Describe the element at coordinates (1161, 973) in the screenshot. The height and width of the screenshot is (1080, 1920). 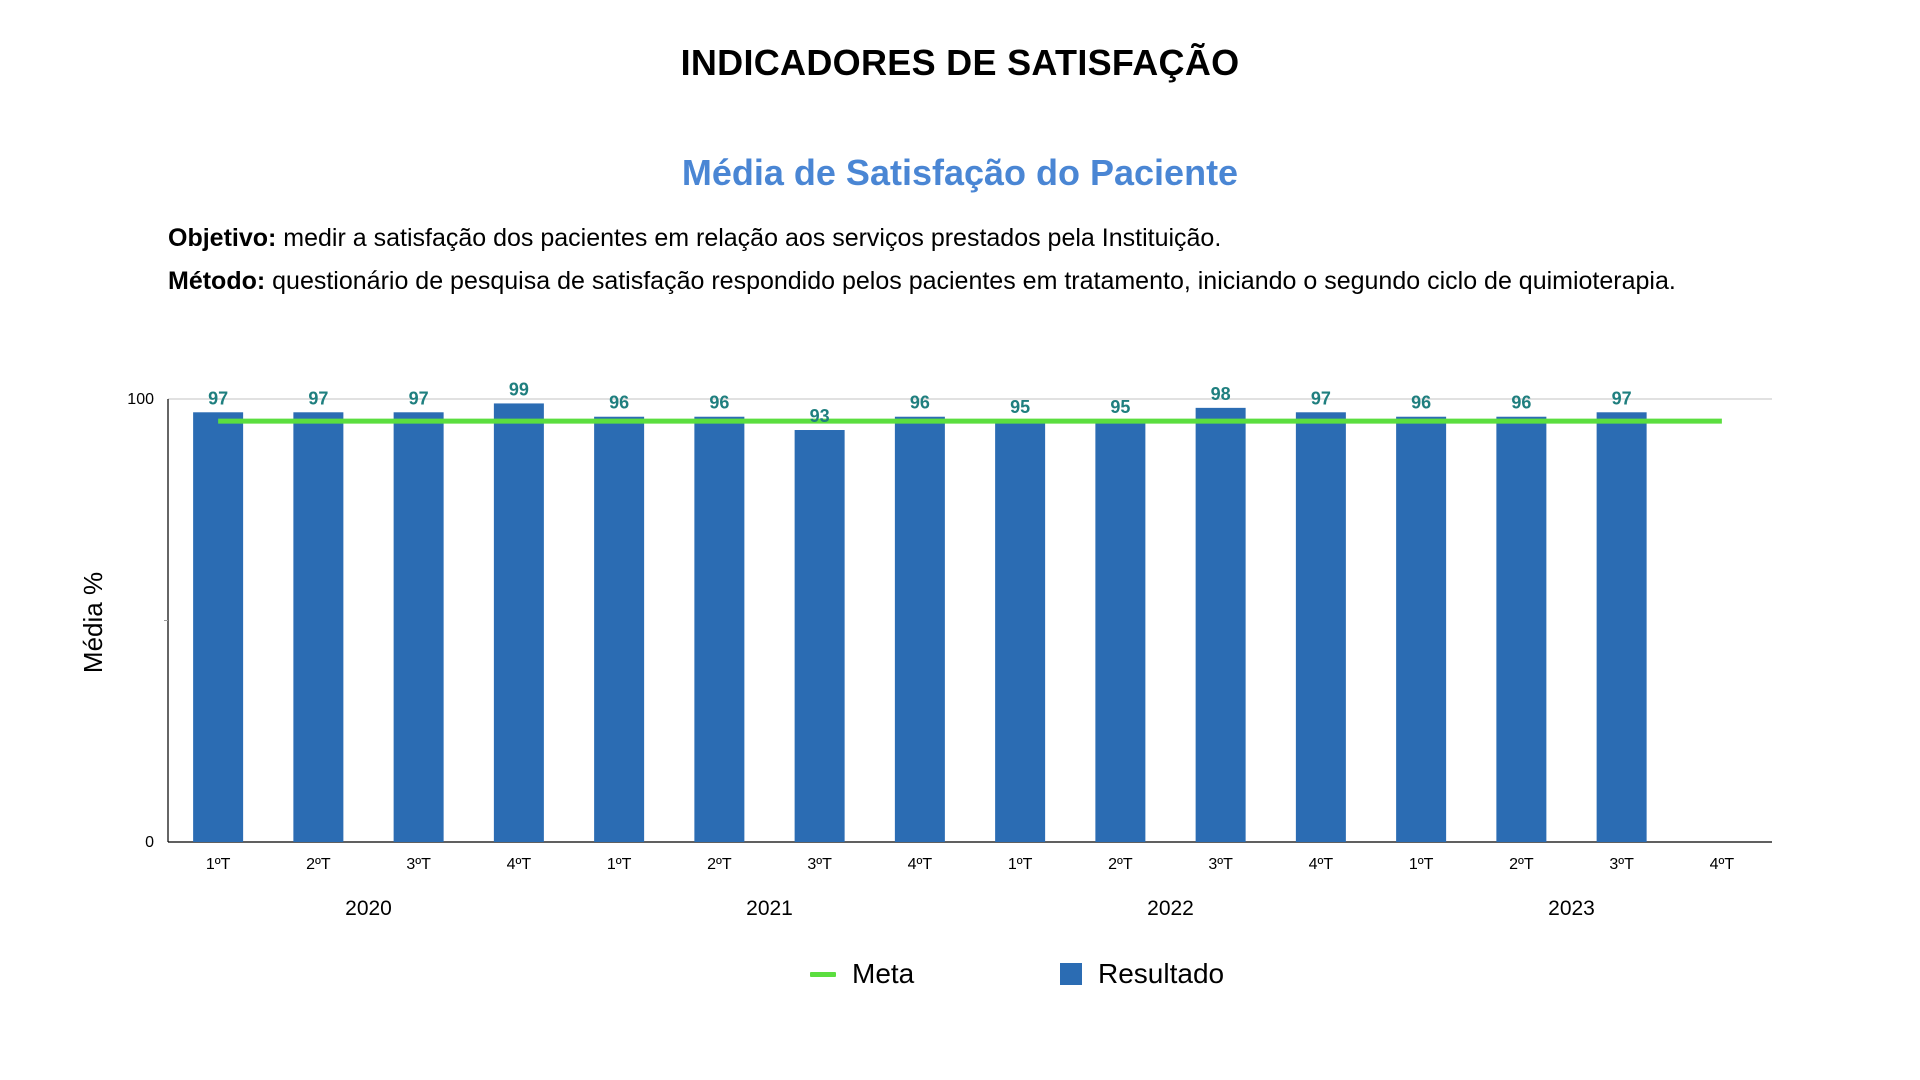
I see `legend-resultado-label: Resultado` at that location.